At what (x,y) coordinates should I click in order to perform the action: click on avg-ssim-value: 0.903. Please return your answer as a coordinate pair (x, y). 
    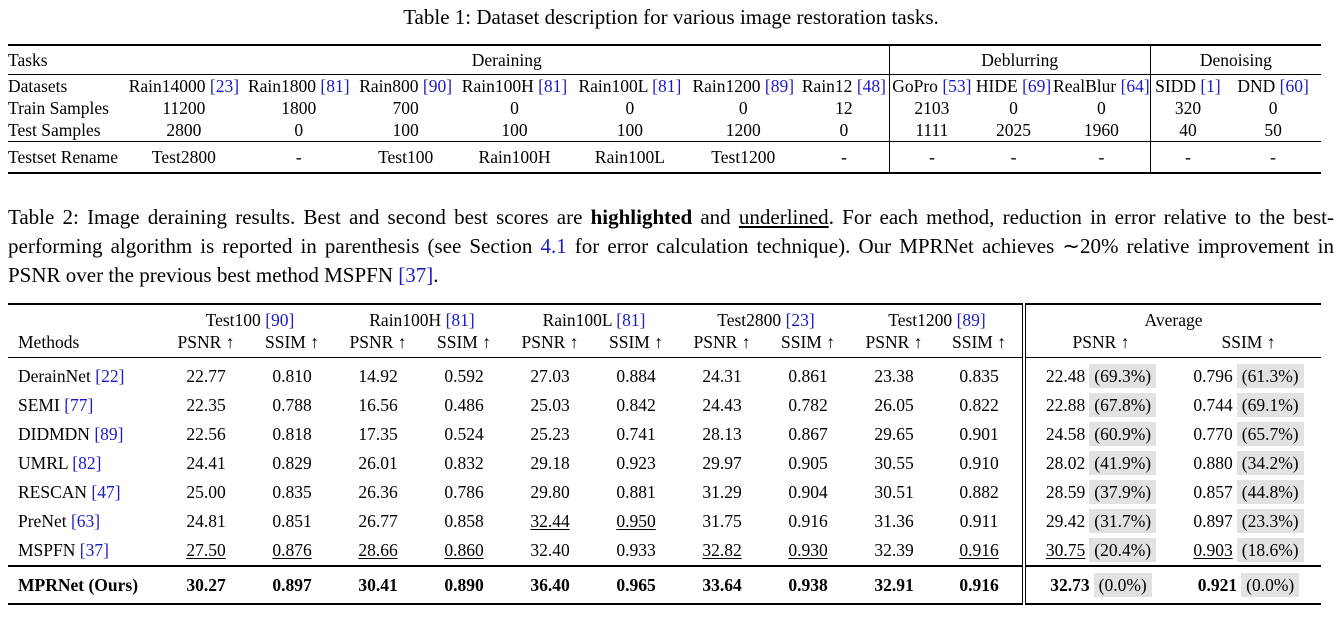
    Looking at the image, I should click on (1213, 550).